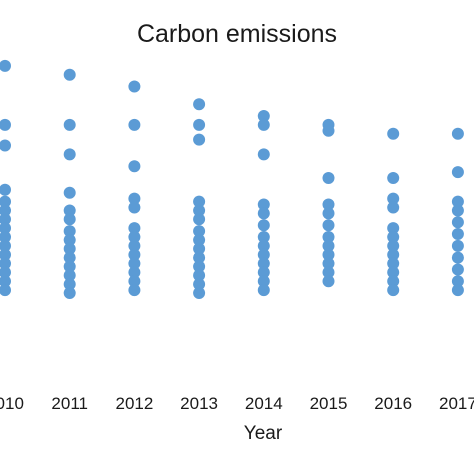 The image size is (474, 474). Describe the element at coordinates (134, 403) in the screenshot. I see `x-tick-label-2012: 2012` at that location.